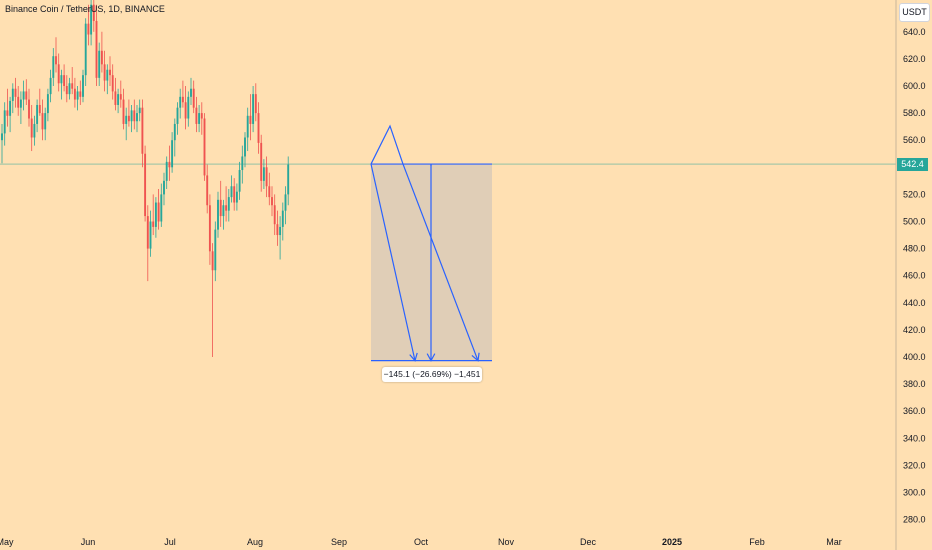 The image size is (932, 550). I want to click on time-tick-label: Oct, so click(421, 542).